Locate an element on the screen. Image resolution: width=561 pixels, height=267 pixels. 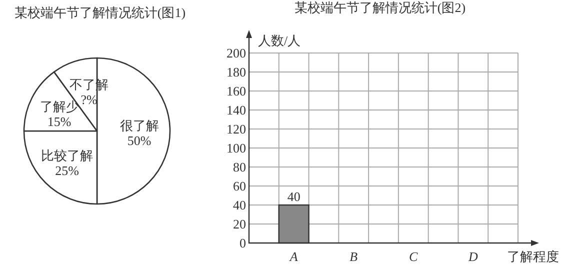
x-axis-title: 了解程度 is located at coordinates (533, 256).